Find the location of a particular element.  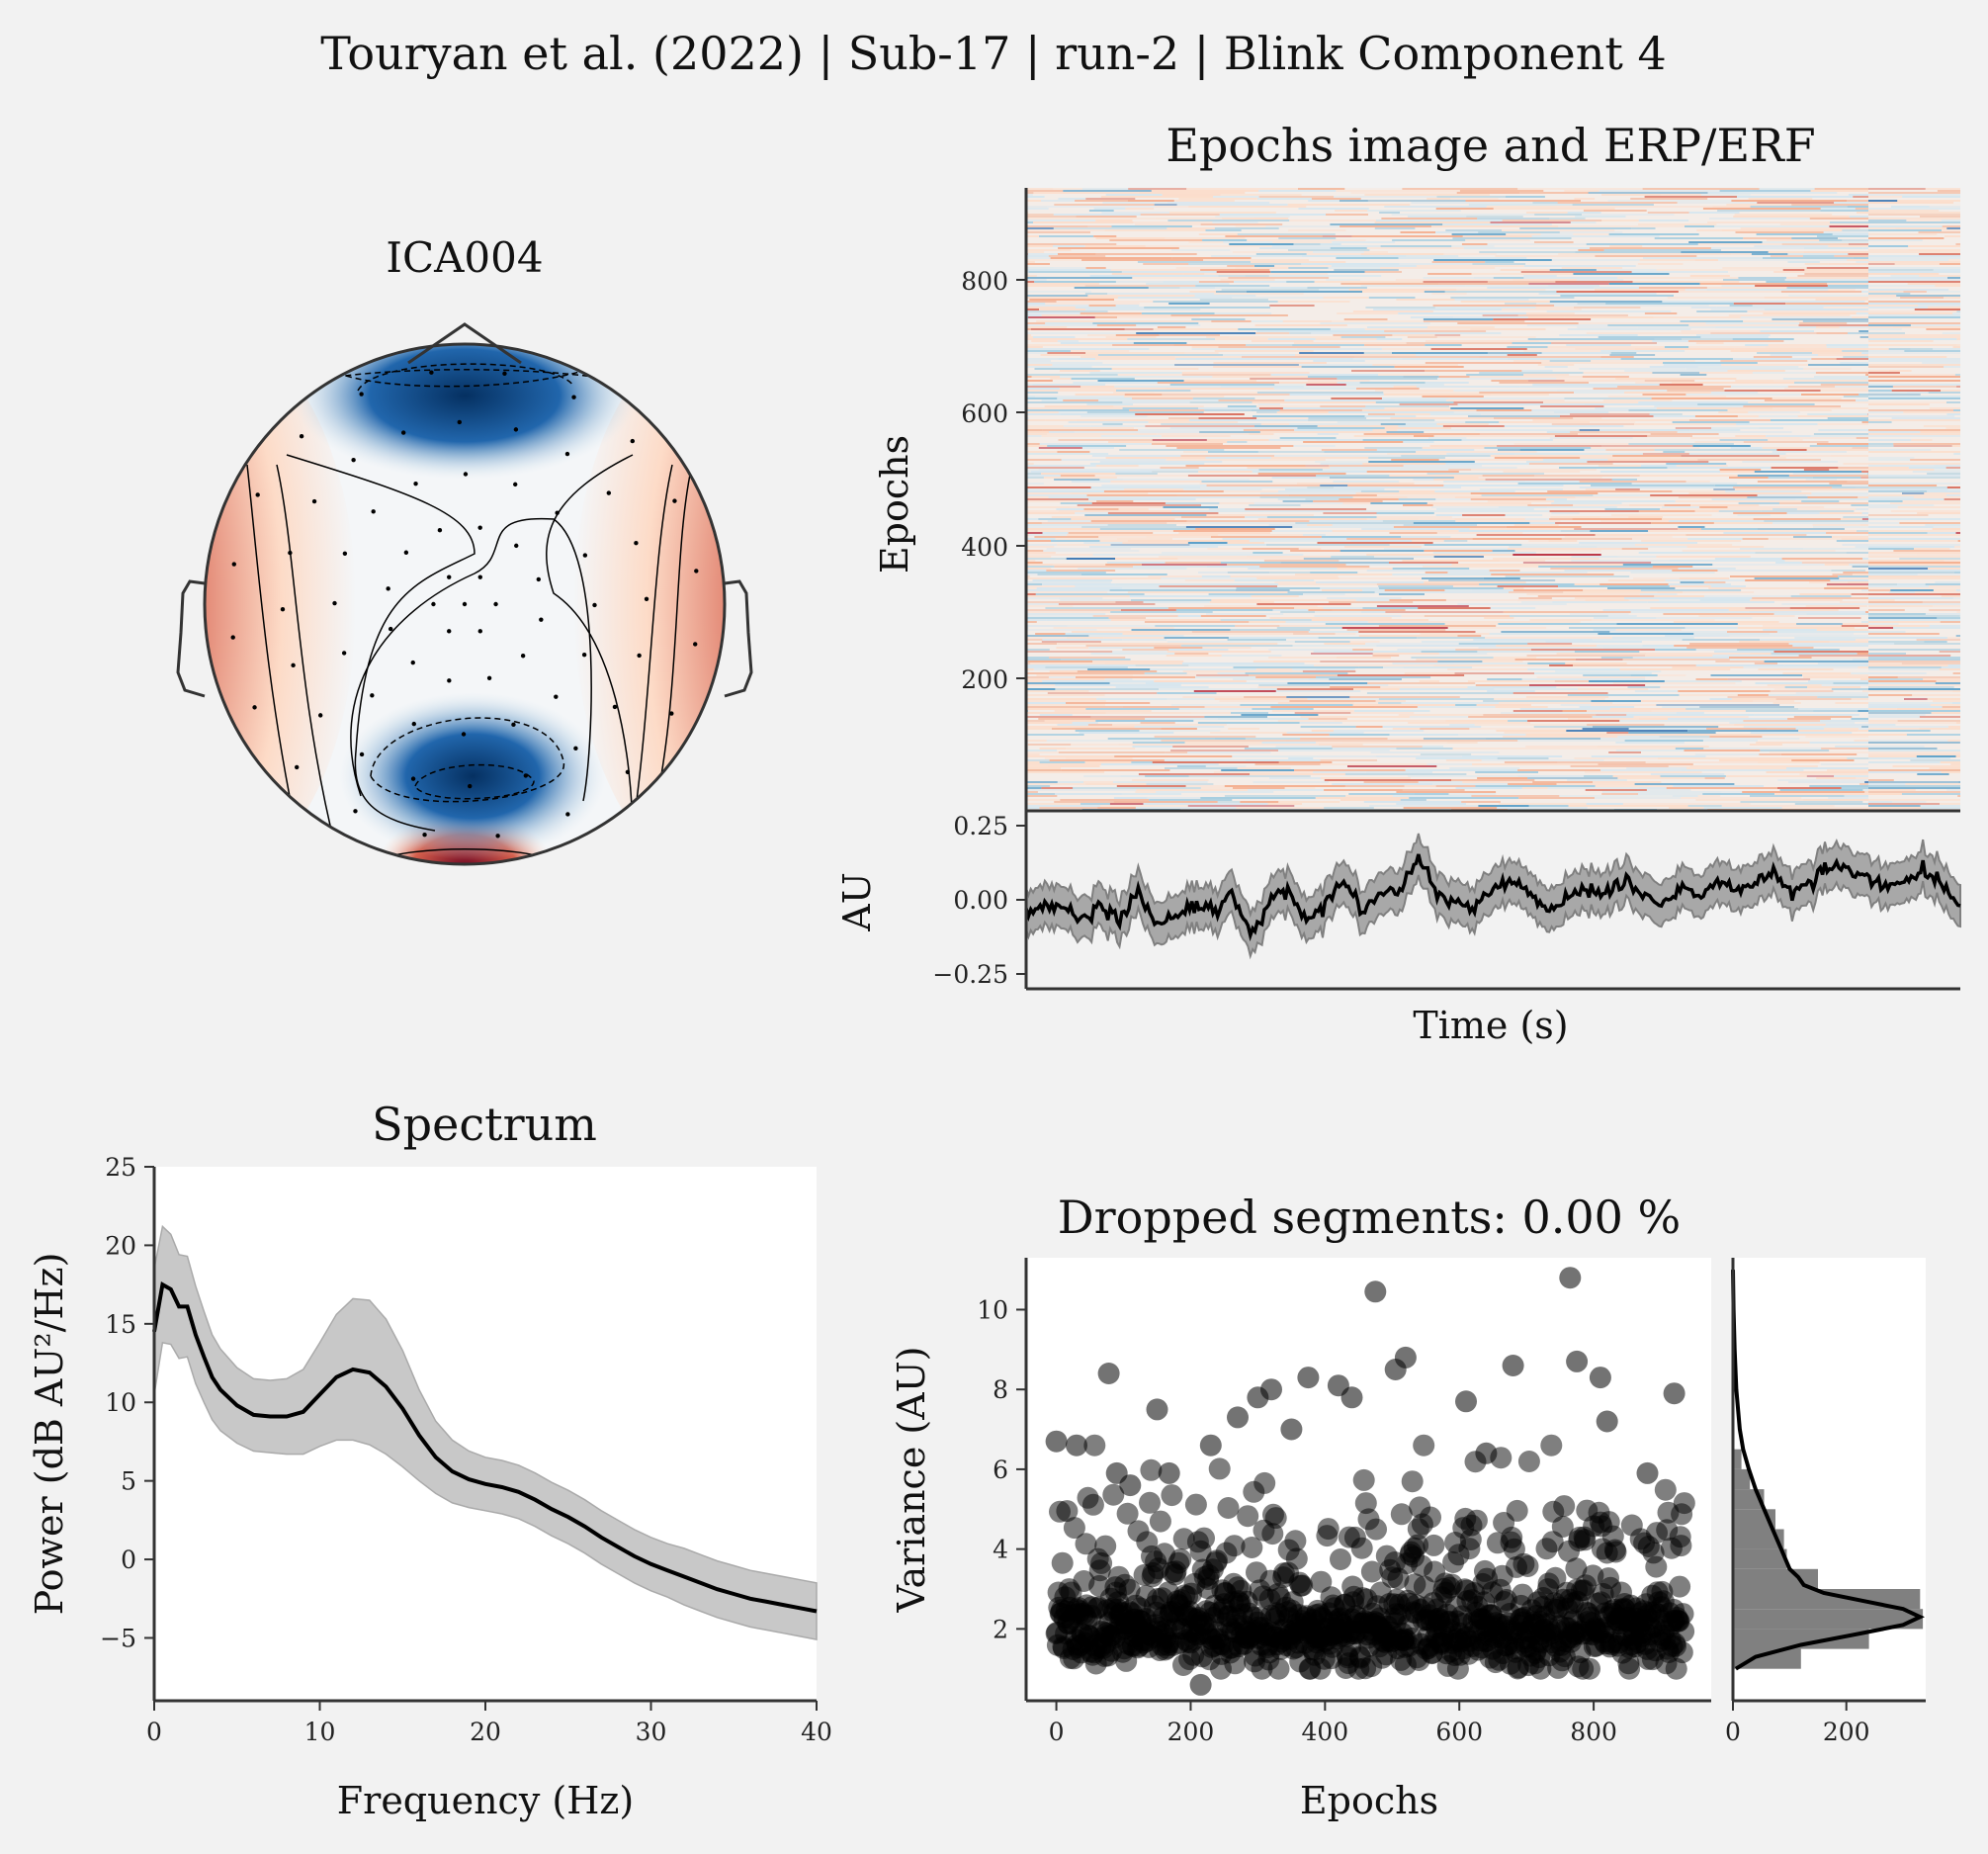

variance-ytick-label: 8 is located at coordinates (1000, 1389).